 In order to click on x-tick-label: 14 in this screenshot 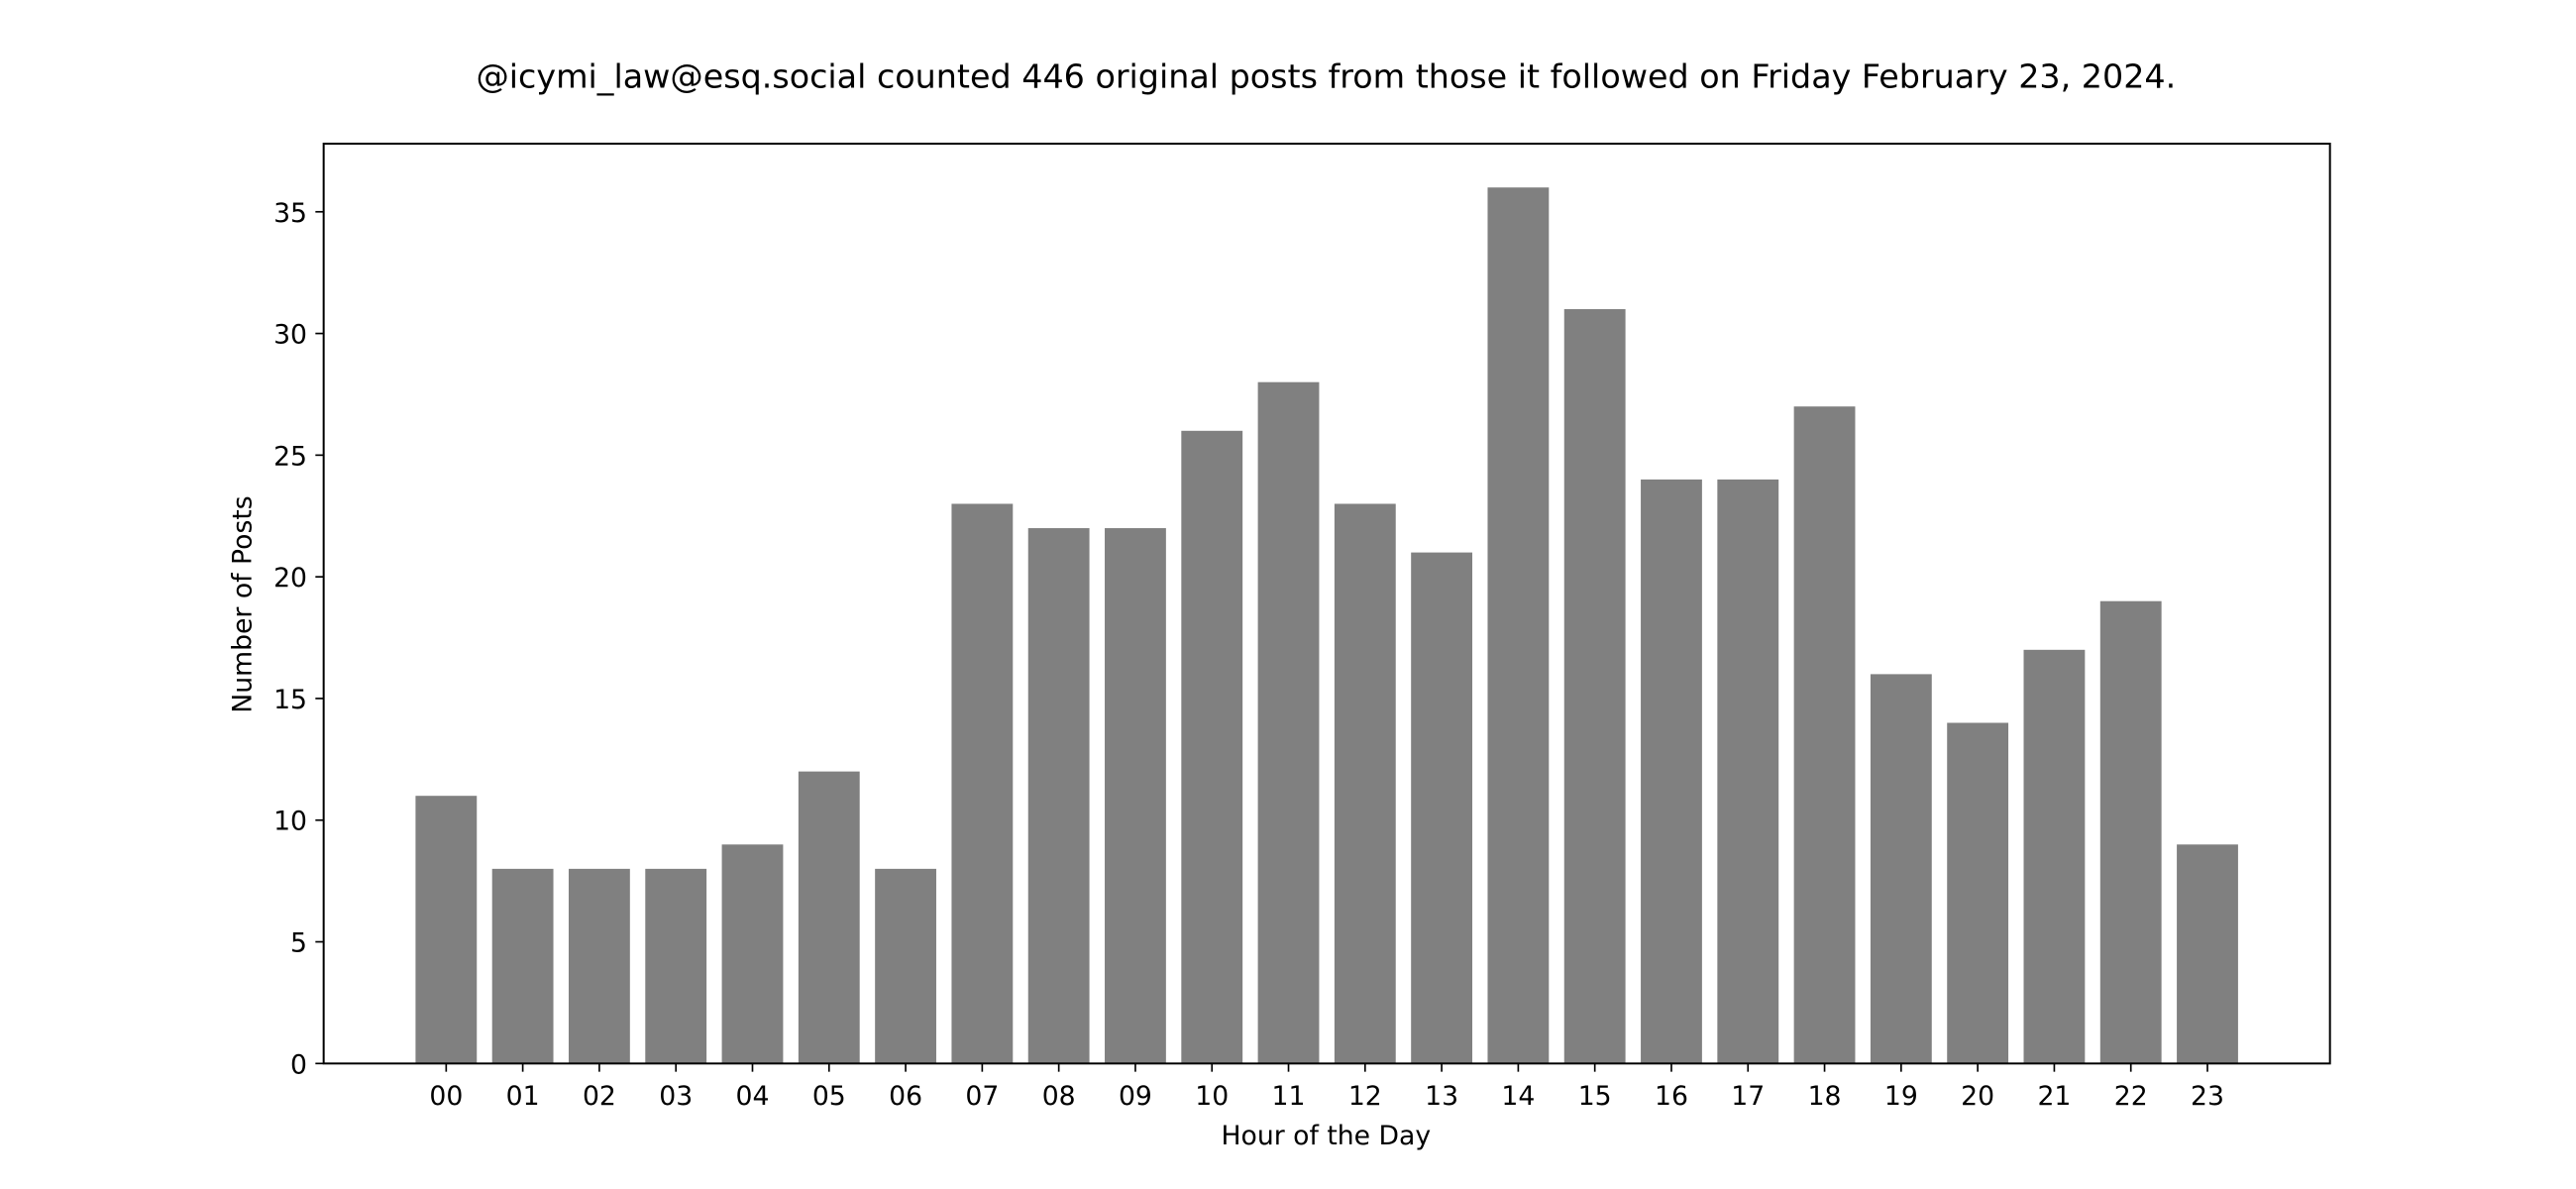, I will do `click(1518, 1097)`.